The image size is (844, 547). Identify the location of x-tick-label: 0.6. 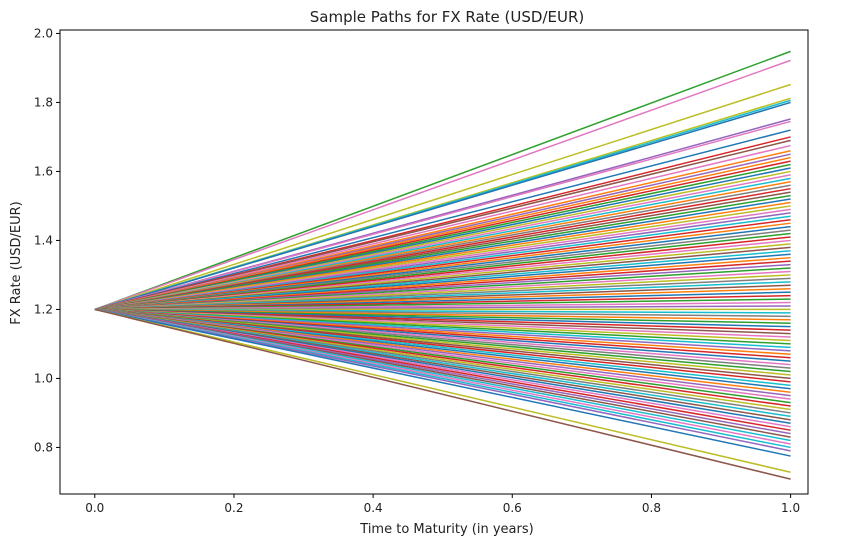
(512, 508).